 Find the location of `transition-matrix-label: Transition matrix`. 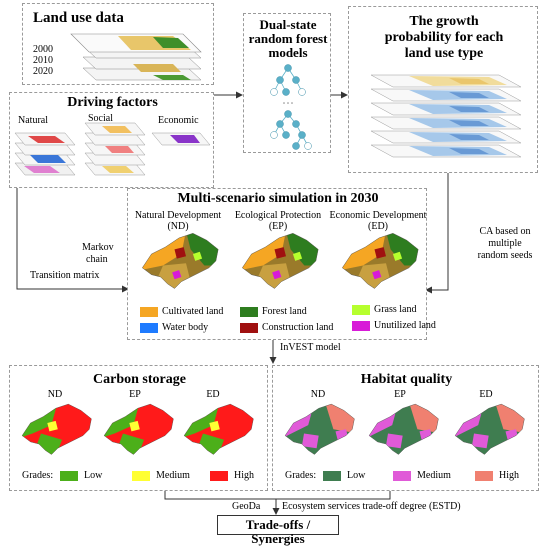

transition-matrix-label: Transition matrix is located at coordinates (65, 275).